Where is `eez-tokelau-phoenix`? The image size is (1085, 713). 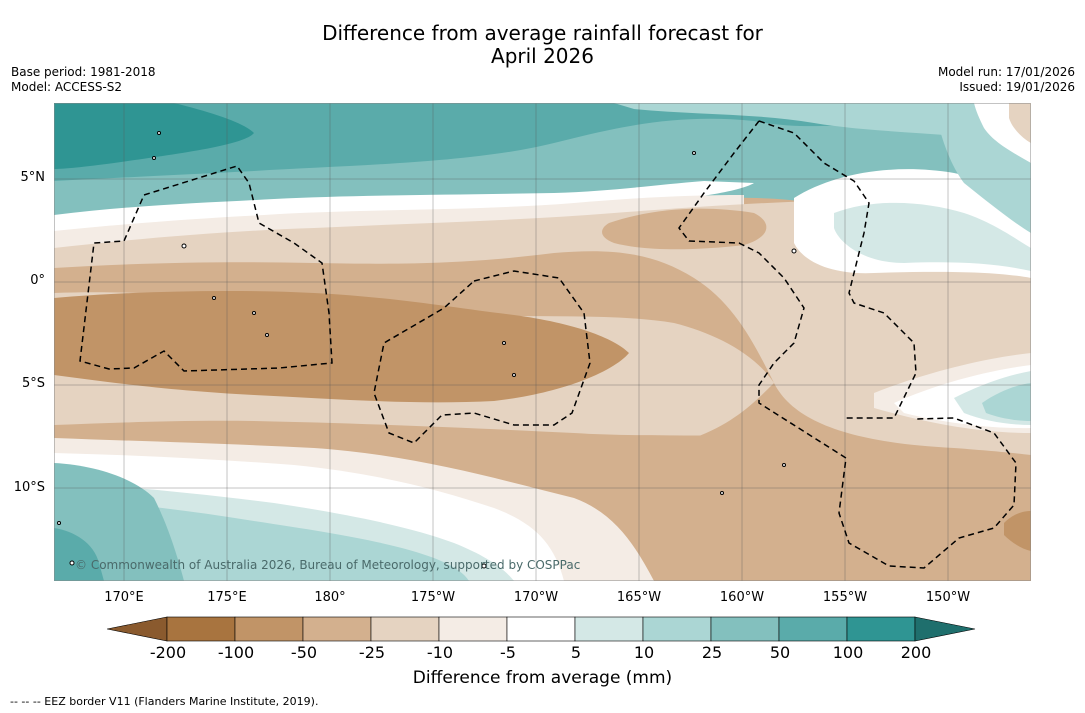 eez-tokelau-phoenix is located at coordinates (482, 357).